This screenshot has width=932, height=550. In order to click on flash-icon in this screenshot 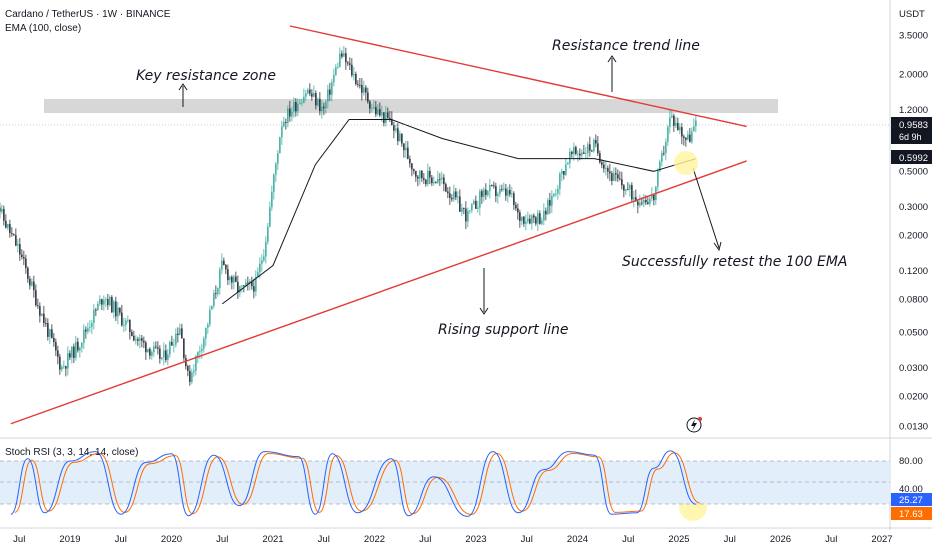, I will do `click(694, 425)`.